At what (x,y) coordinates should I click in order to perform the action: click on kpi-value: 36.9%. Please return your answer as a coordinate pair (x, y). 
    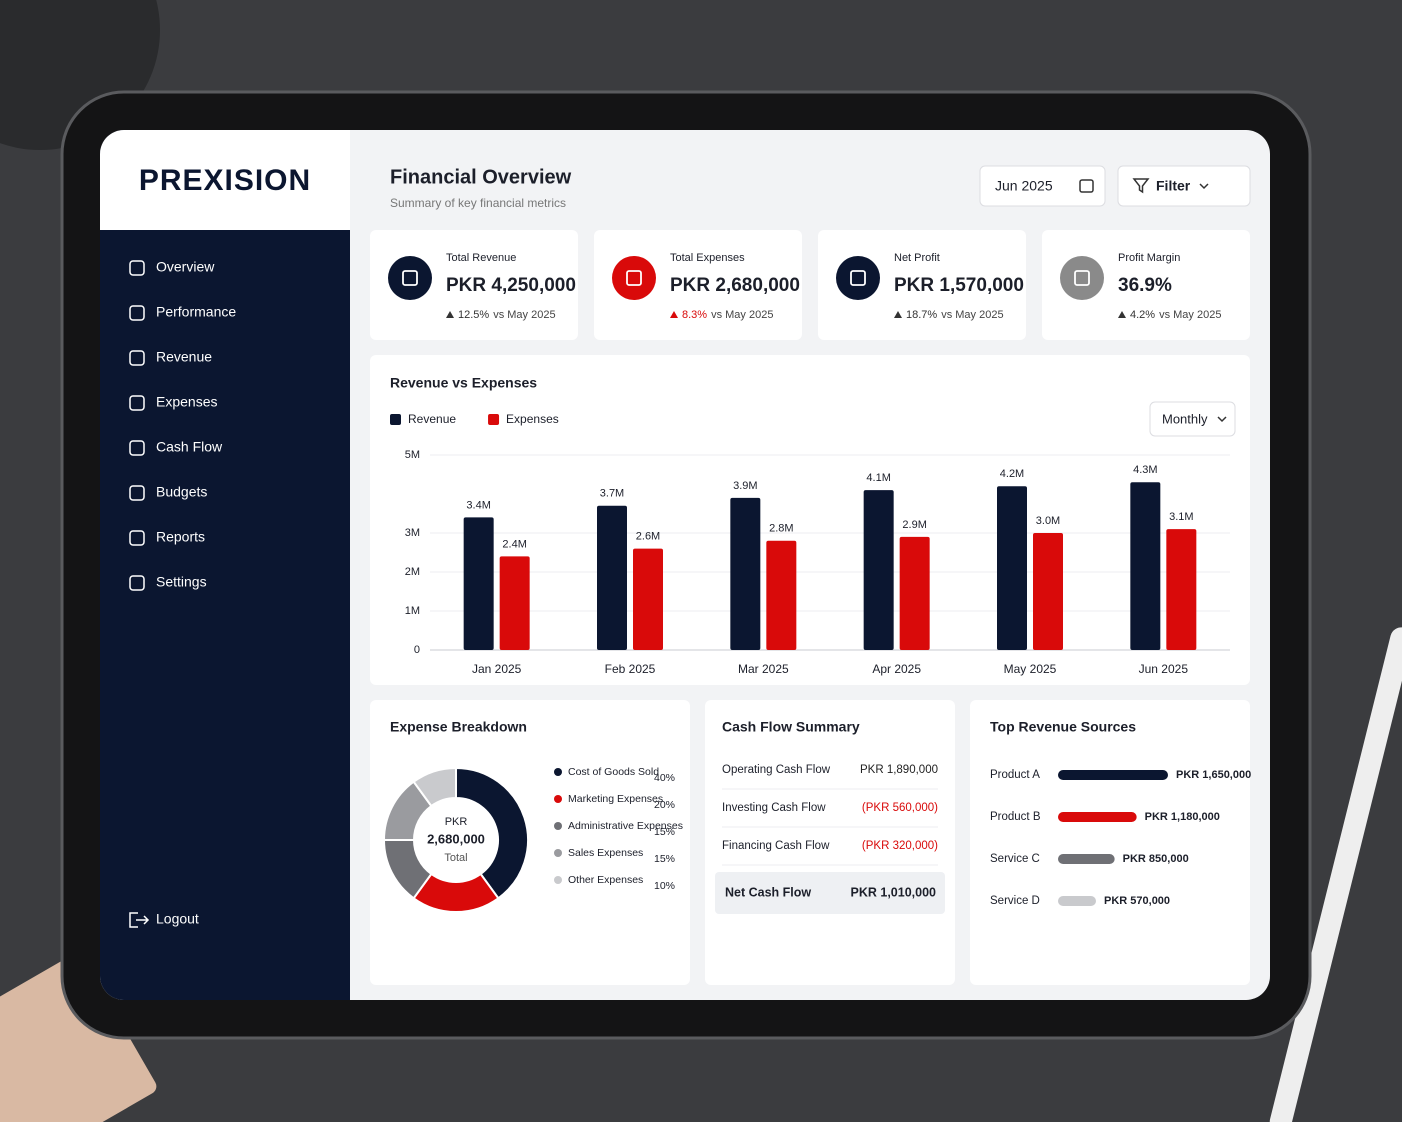
    Looking at the image, I should click on (1145, 285).